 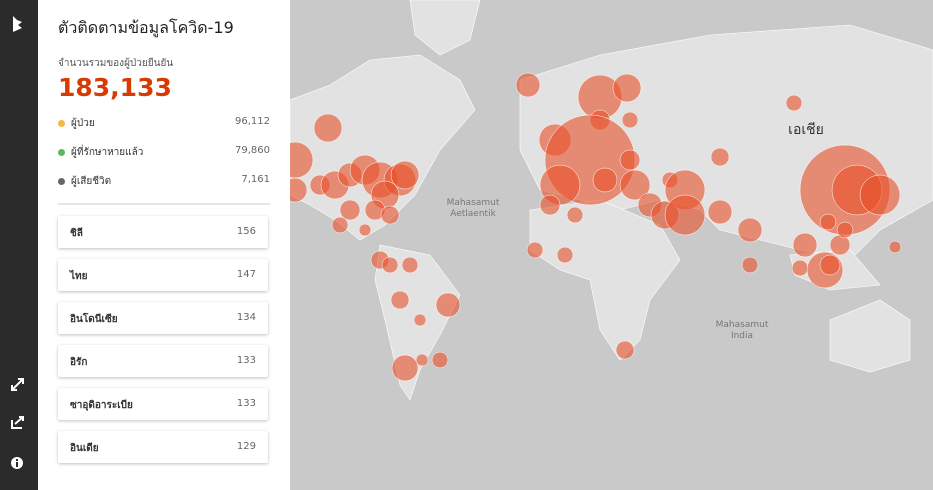 What do you see at coordinates (76, 233) in the screenshot?
I see `country-name: ชิลี` at bounding box center [76, 233].